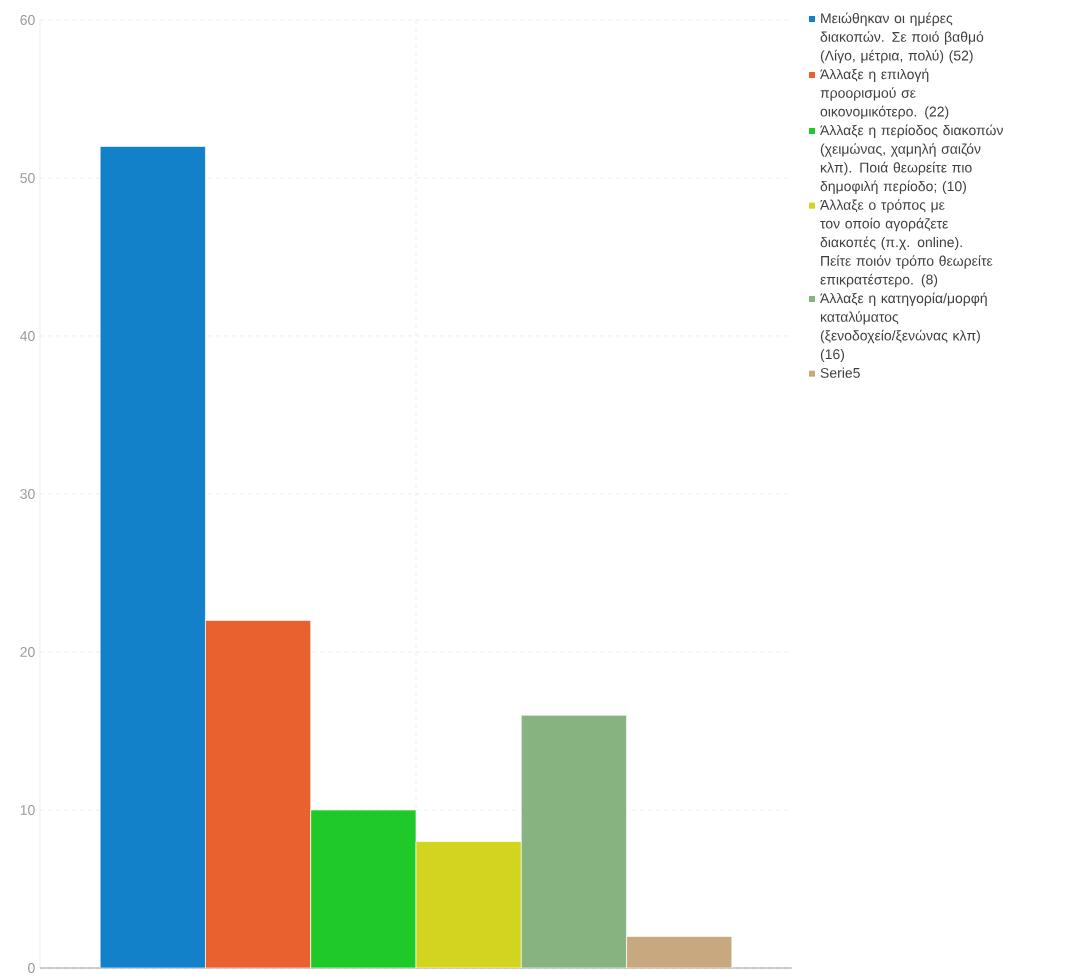  Describe the element at coordinates (27, 178) in the screenshot. I see `y-tick-label: 50` at that location.